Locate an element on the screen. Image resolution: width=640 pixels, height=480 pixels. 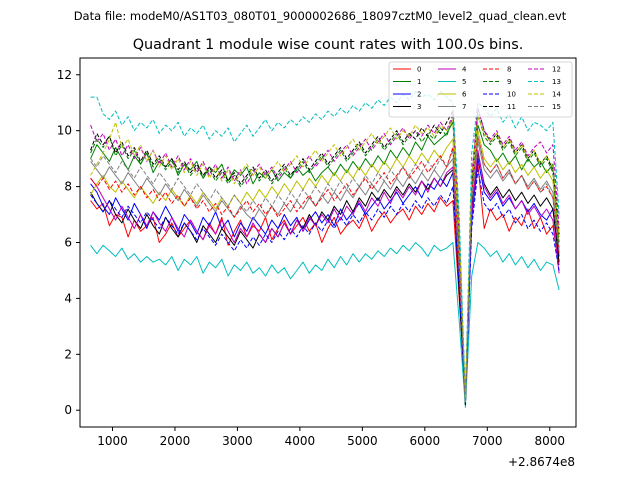
legend-label-1: 1 is located at coordinates (419, 82).